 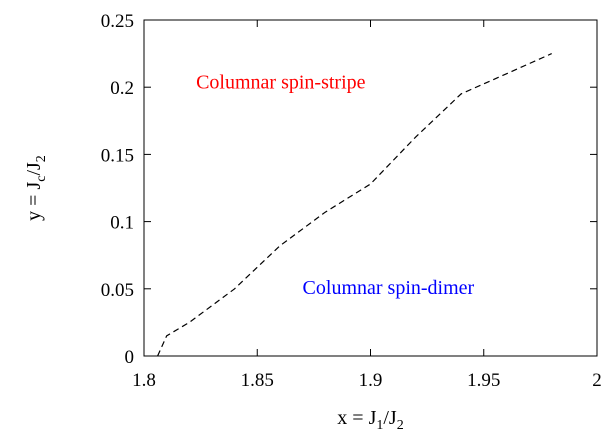 What do you see at coordinates (122, 223) in the screenshot?
I see `y-tick-label: 0.1` at bounding box center [122, 223].